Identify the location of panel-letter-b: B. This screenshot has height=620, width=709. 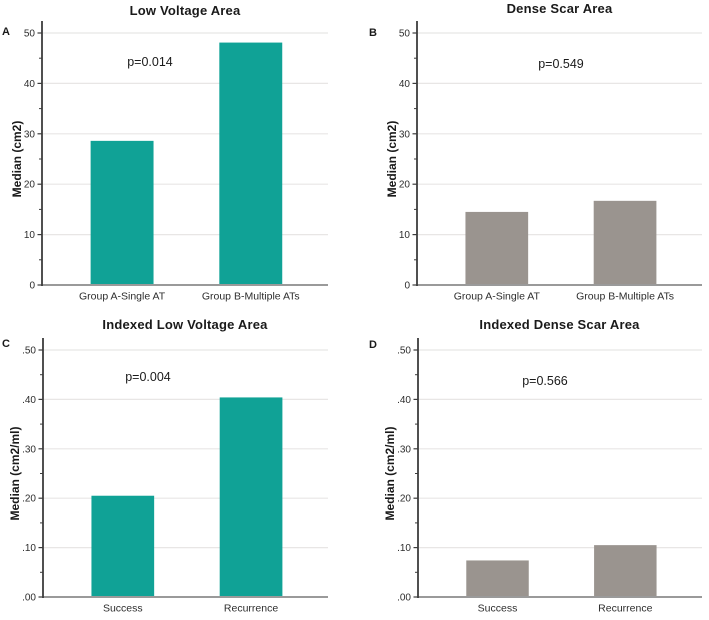
(373, 33).